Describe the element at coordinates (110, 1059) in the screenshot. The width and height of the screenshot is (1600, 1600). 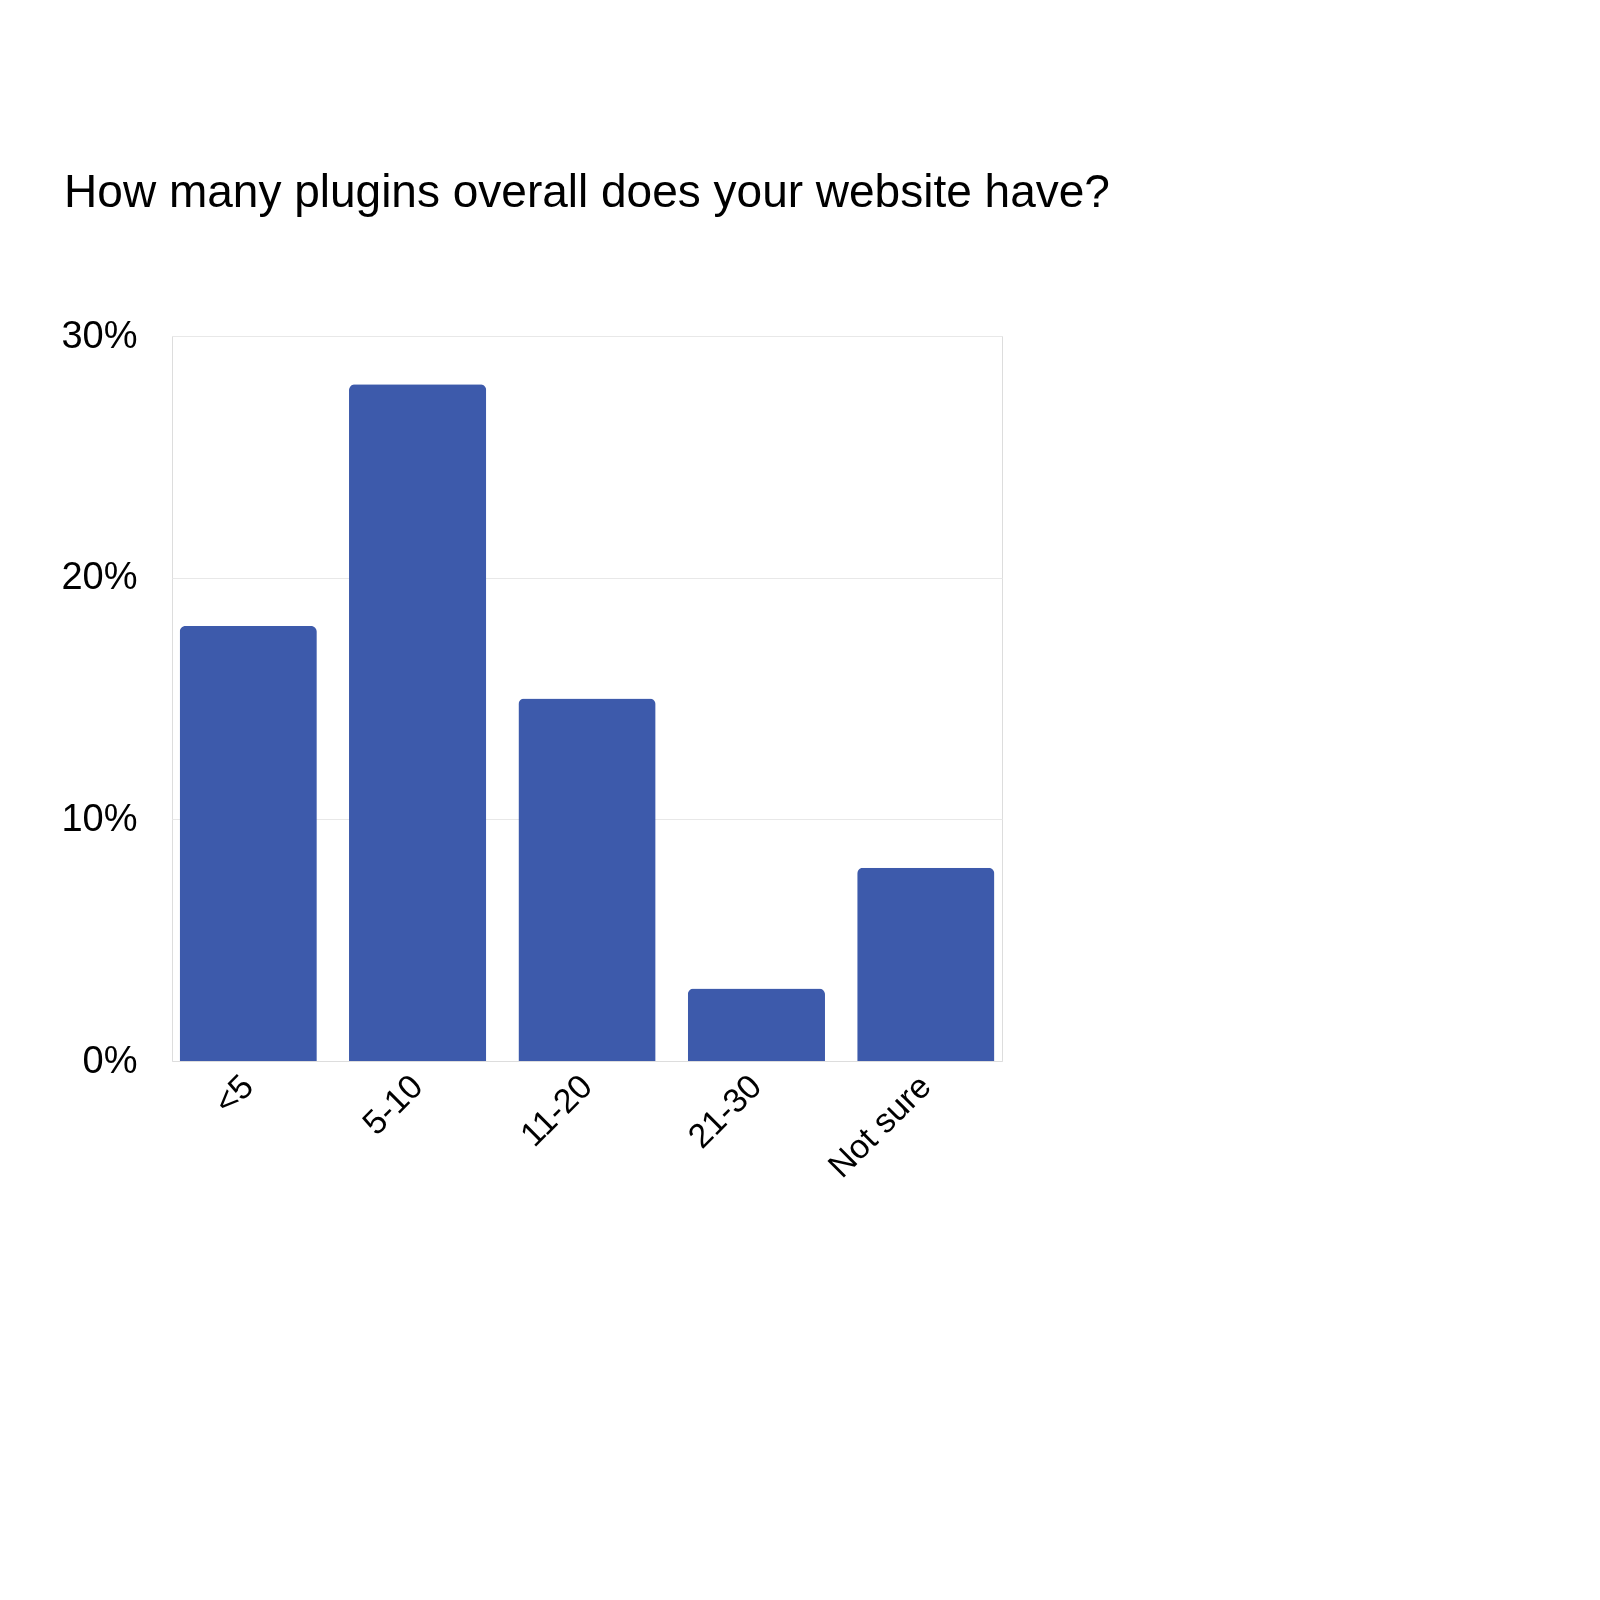
I see `y-tick-label: 0%` at that location.